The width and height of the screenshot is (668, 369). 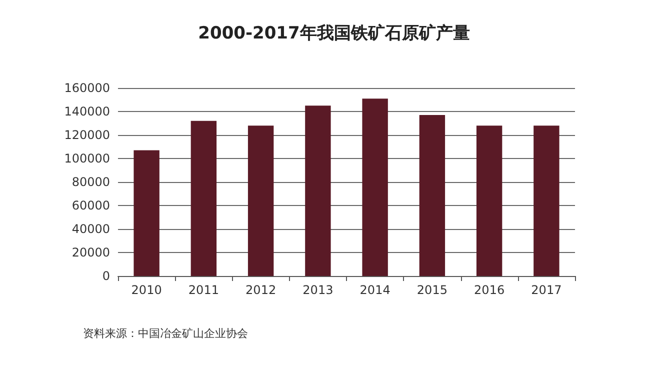 What do you see at coordinates (203, 290) in the screenshot?
I see `x-tick-label: 2011` at bounding box center [203, 290].